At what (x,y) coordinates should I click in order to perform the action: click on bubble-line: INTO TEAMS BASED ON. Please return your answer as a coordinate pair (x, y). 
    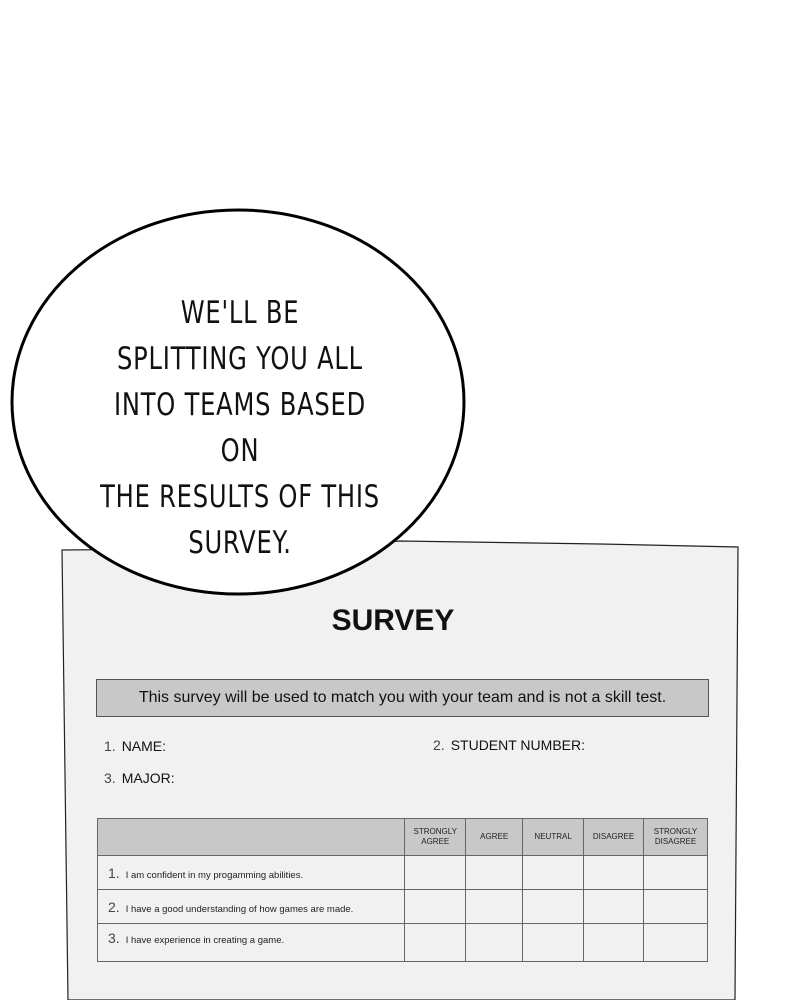
    Looking at the image, I should click on (240, 428).